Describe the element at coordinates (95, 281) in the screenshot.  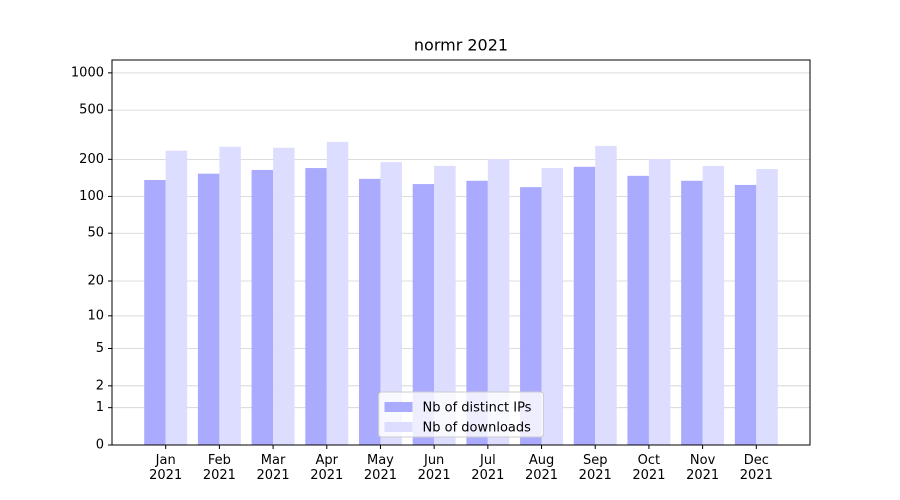
I see `y-tick-label: 20` at that location.